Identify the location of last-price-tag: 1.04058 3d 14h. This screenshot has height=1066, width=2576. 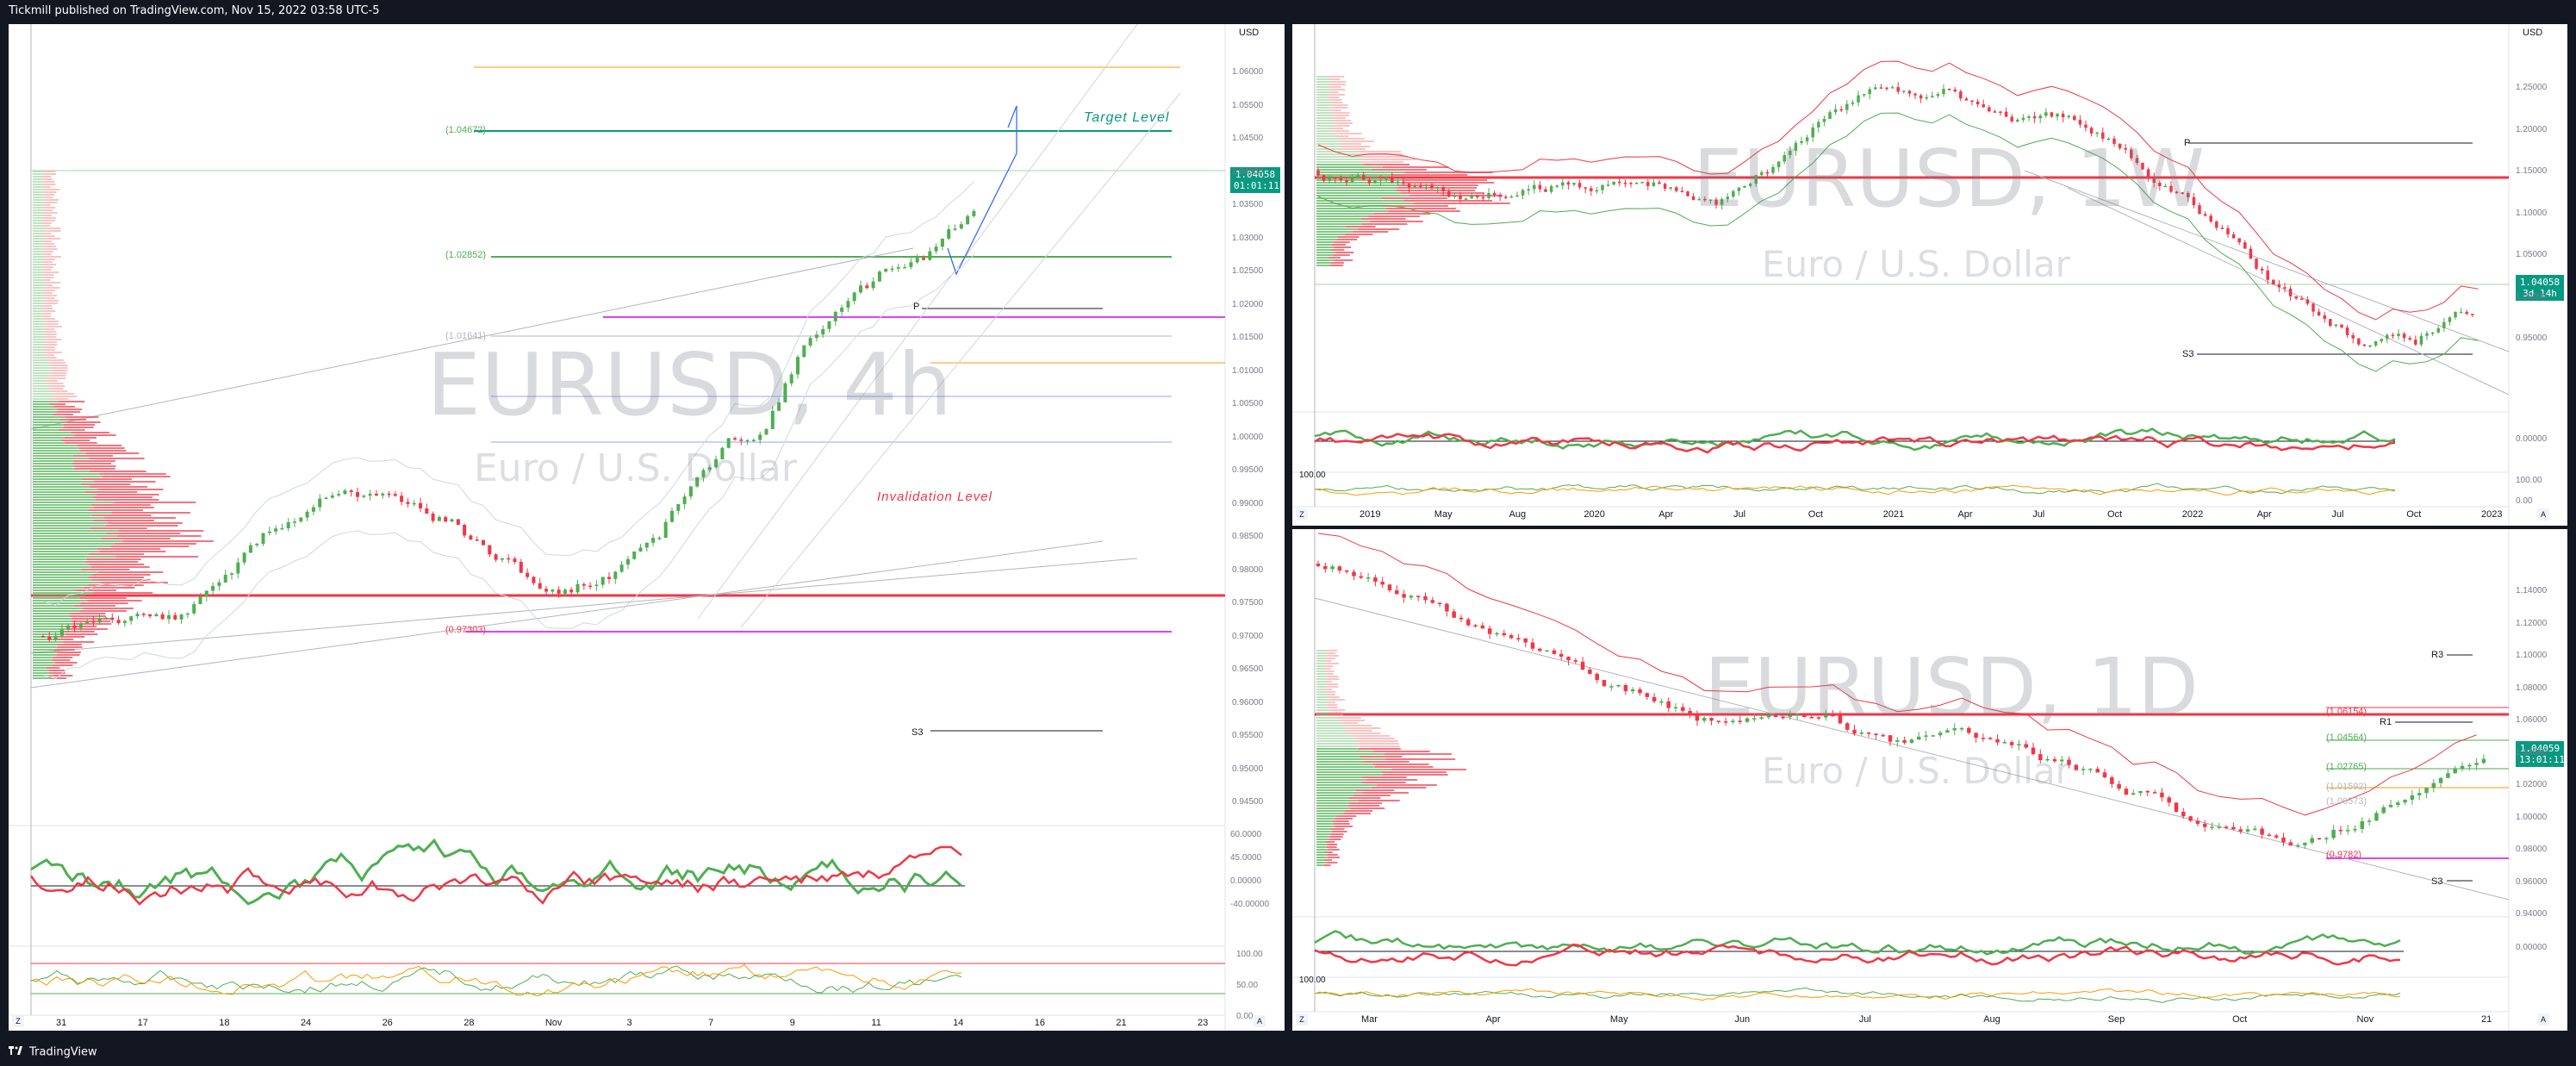
(2540, 288).